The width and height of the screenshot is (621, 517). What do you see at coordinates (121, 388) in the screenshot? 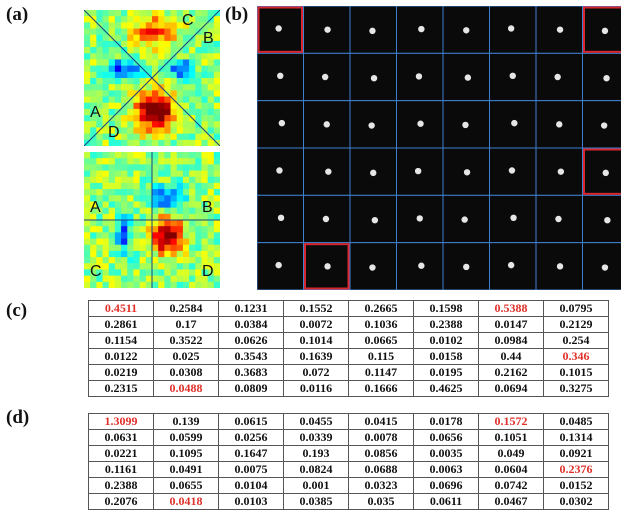
I see `table-cell: 0.2315` at bounding box center [121, 388].